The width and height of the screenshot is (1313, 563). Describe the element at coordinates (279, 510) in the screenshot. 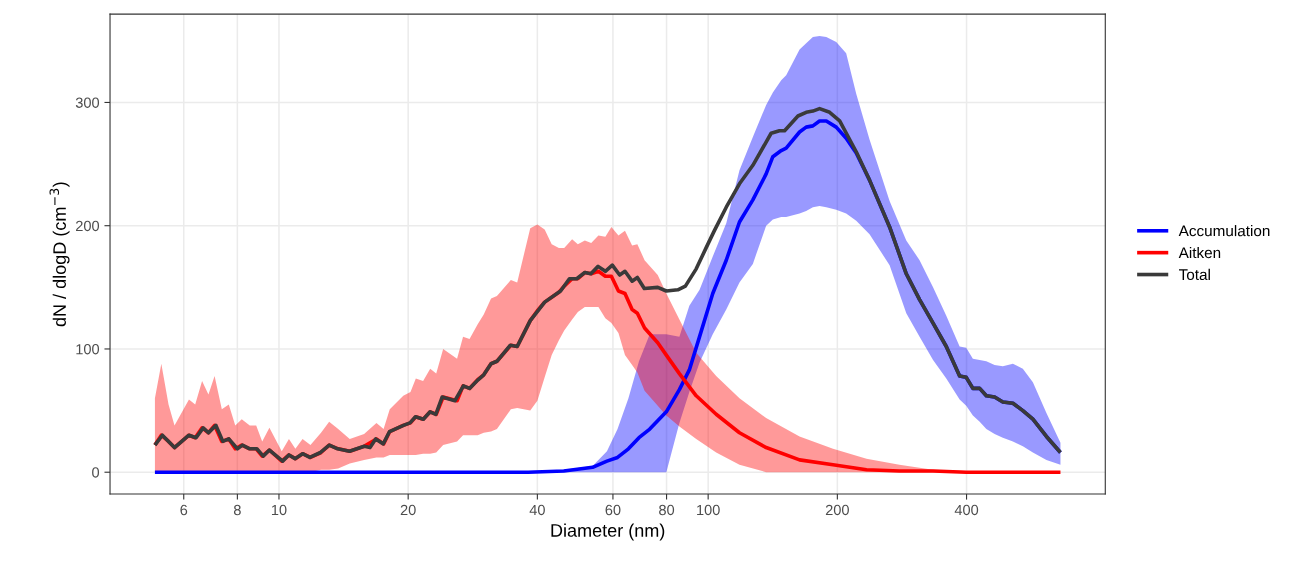

I see `x-tick-label: 10` at that location.